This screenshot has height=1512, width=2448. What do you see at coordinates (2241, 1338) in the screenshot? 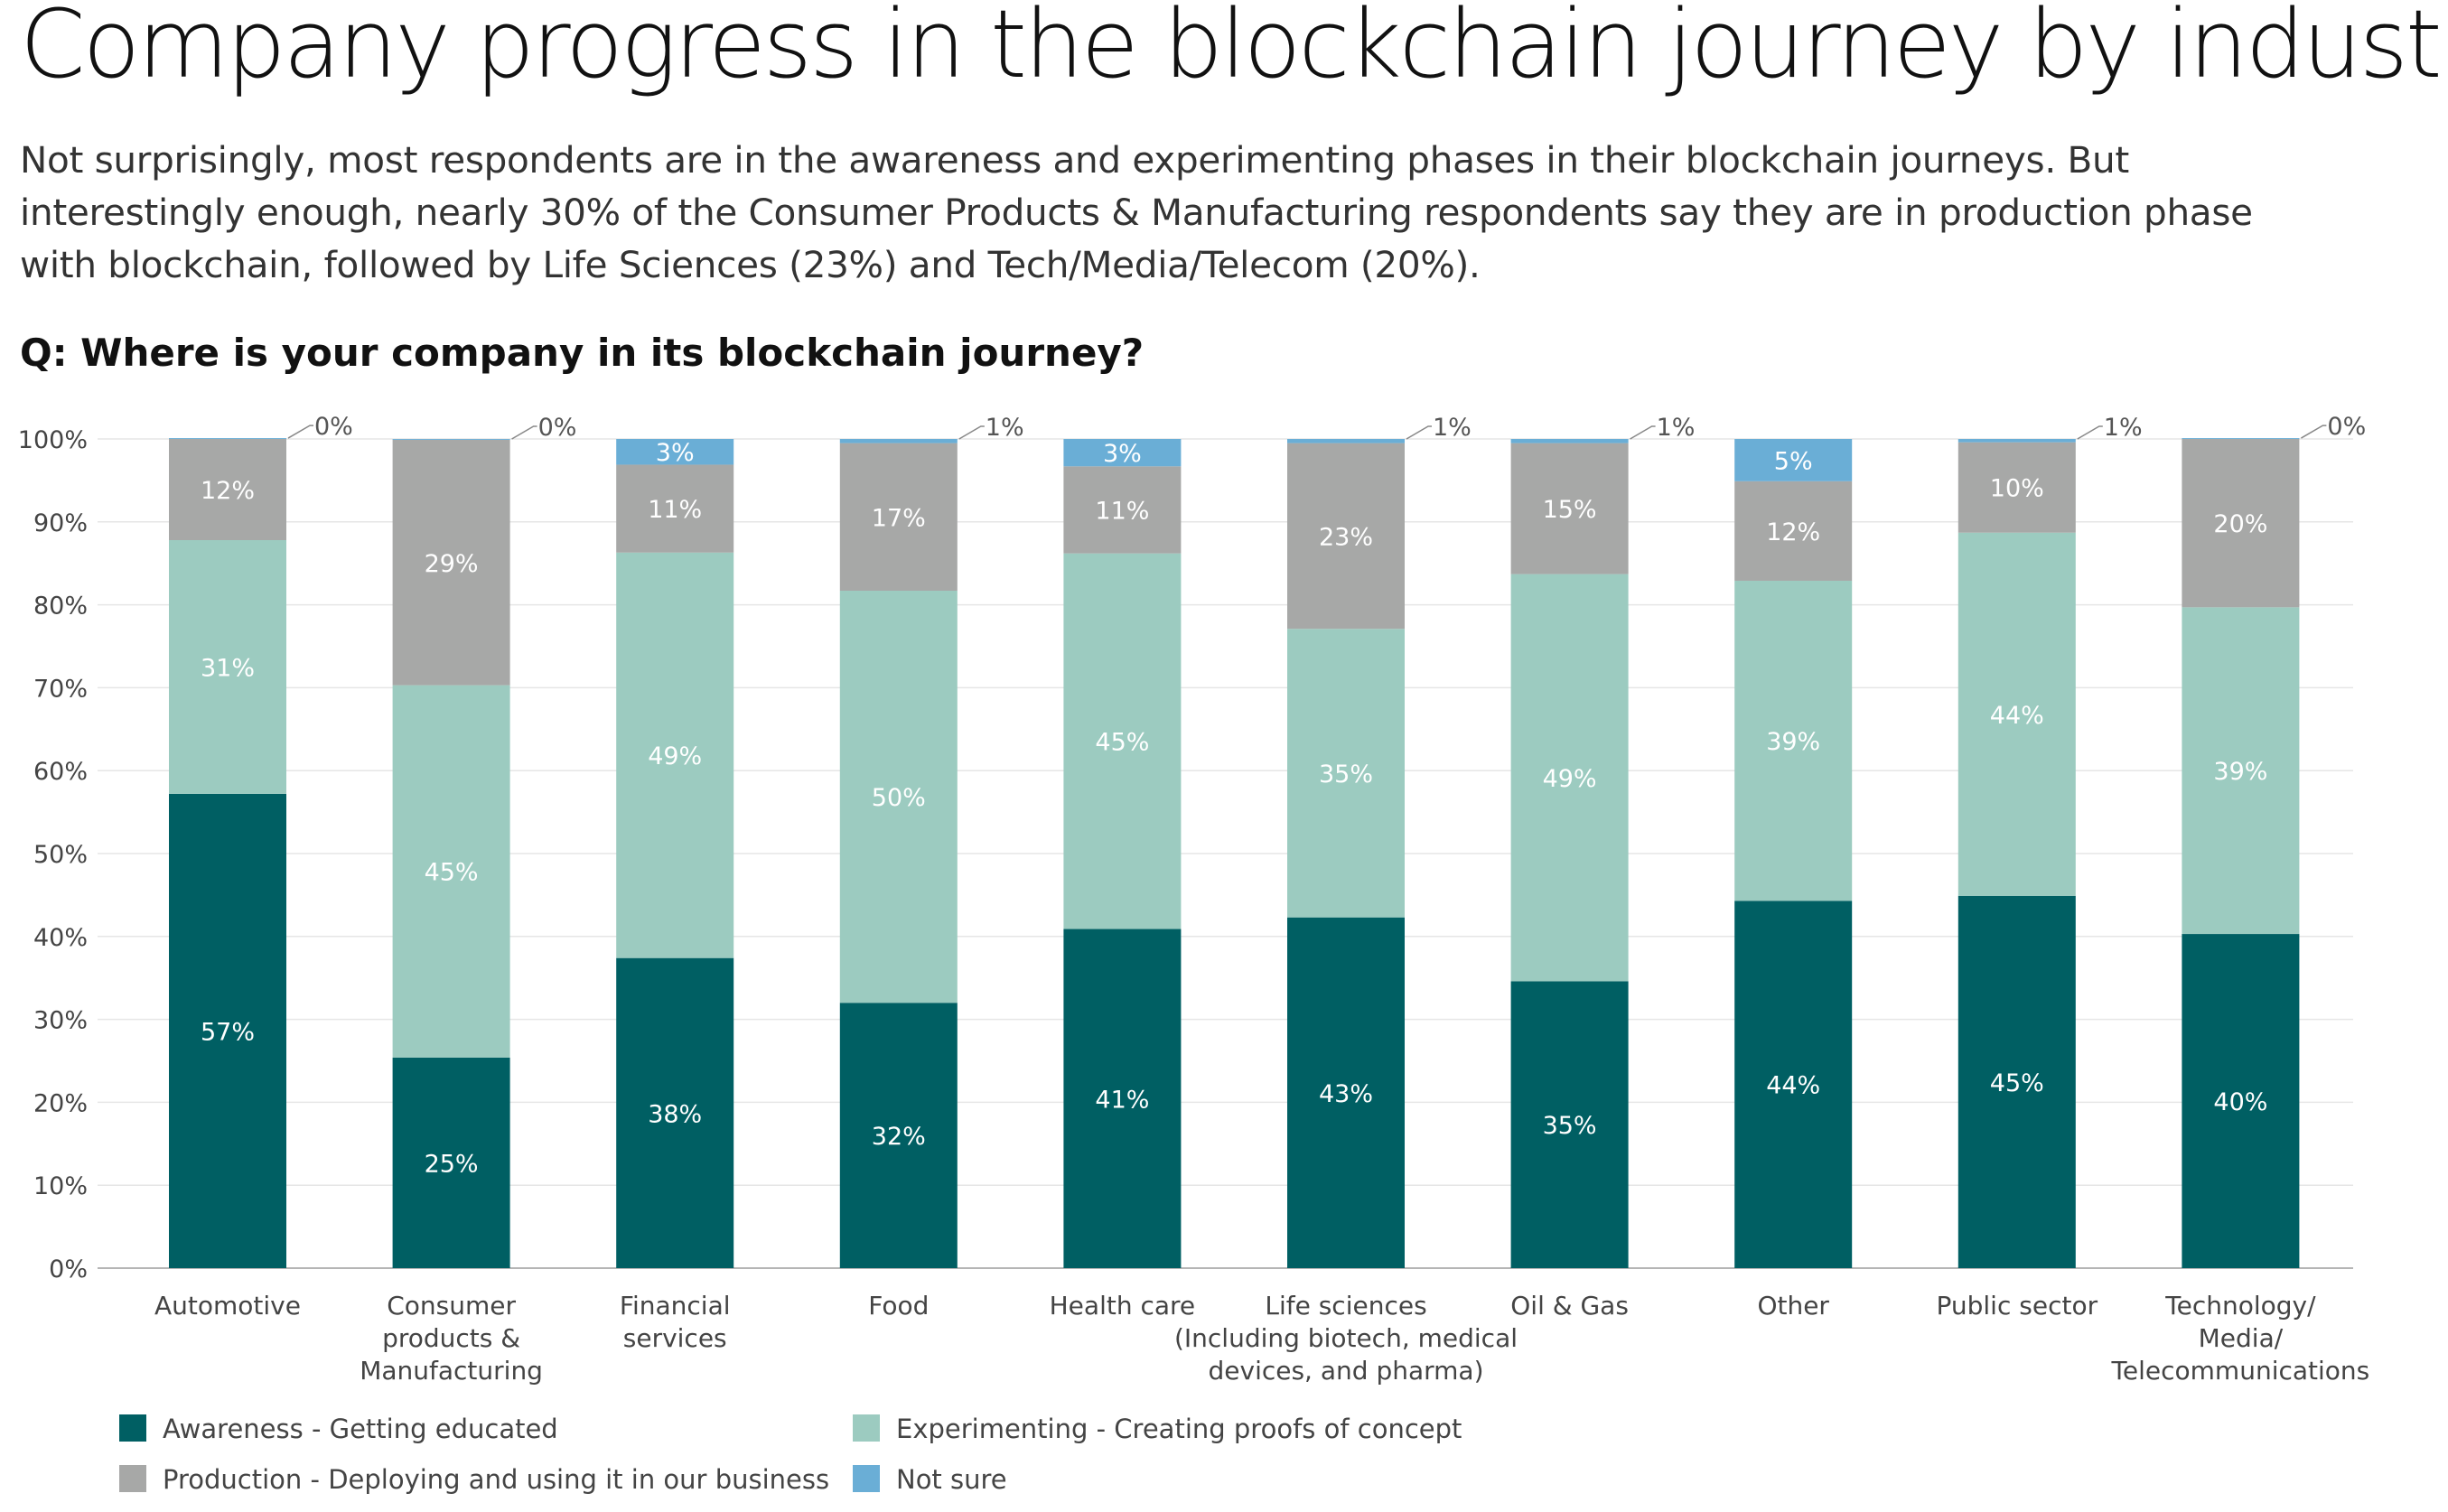
I see `category-label: Media/` at bounding box center [2241, 1338].